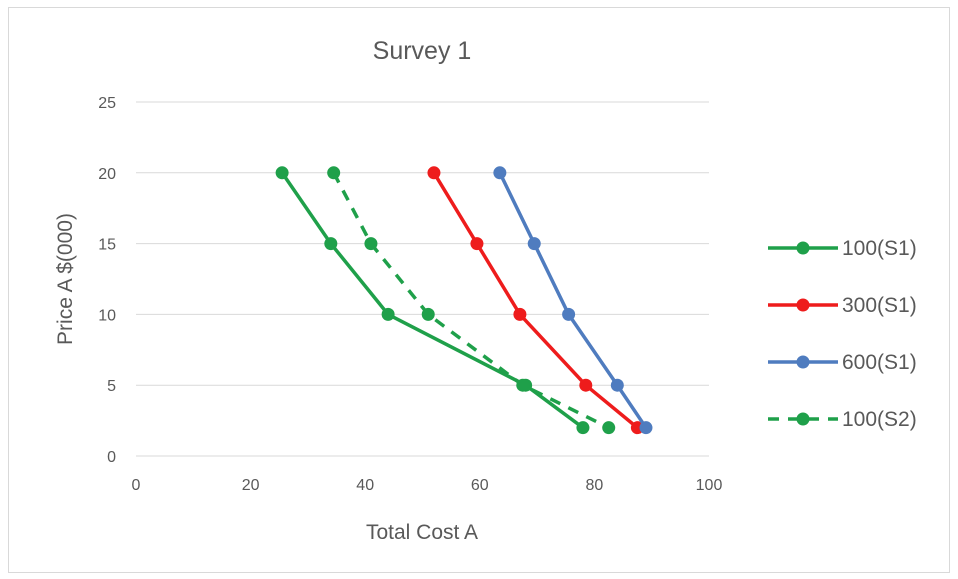 This screenshot has width=958, height=579. What do you see at coordinates (879, 305) in the screenshot?
I see `legend-label: 300(S1)` at bounding box center [879, 305].